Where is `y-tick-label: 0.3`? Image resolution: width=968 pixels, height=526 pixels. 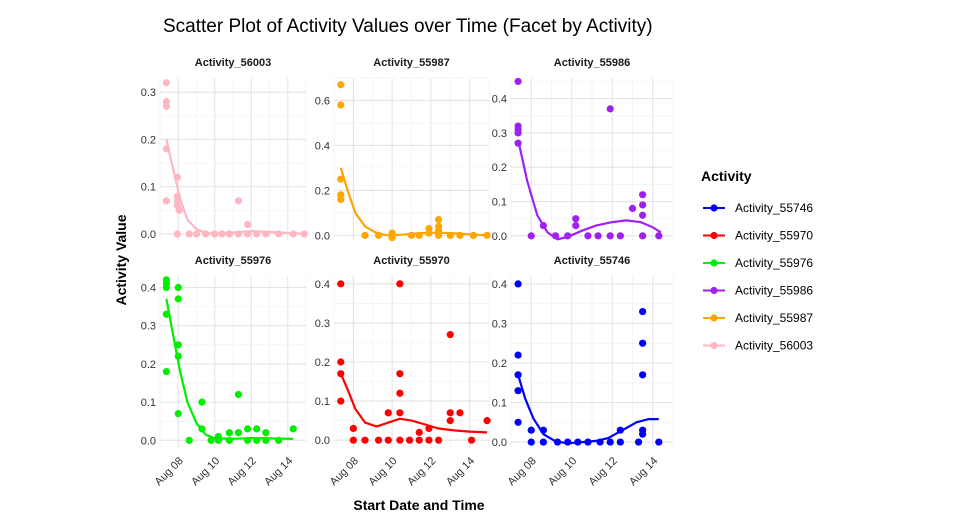
y-tick-label: 0.3 is located at coordinates (148, 93).